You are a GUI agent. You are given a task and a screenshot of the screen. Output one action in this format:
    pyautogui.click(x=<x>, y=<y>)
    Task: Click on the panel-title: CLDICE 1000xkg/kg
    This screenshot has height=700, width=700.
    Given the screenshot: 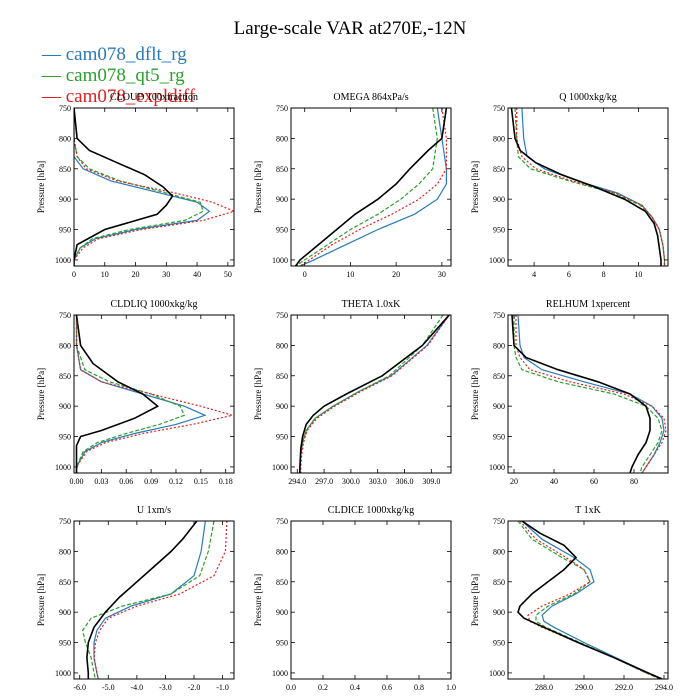 What is the action you would take?
    pyautogui.click(x=371, y=510)
    